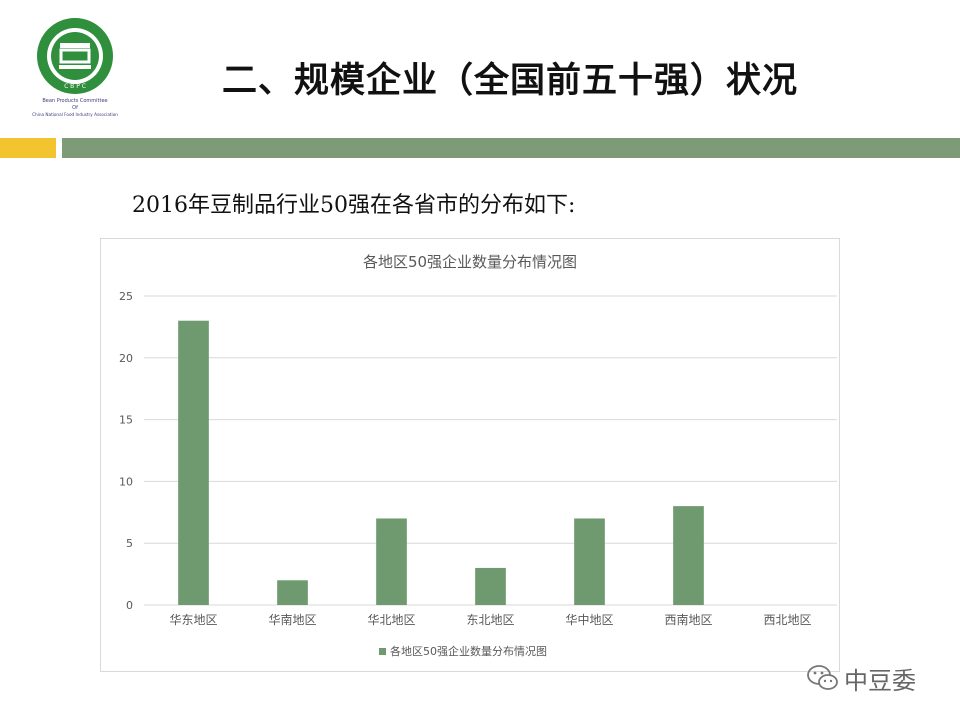 This screenshot has width=960, height=720. I want to click on x-tick-label: 西南地区, so click(688, 619).